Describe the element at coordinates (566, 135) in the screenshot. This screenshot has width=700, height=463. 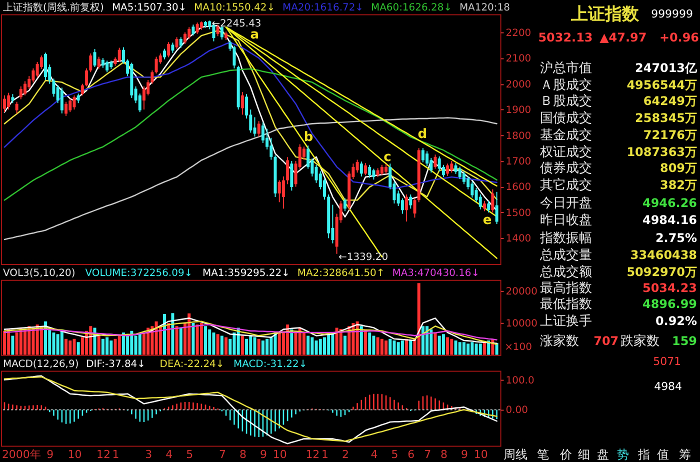
I see `text: 基金成交` at that location.